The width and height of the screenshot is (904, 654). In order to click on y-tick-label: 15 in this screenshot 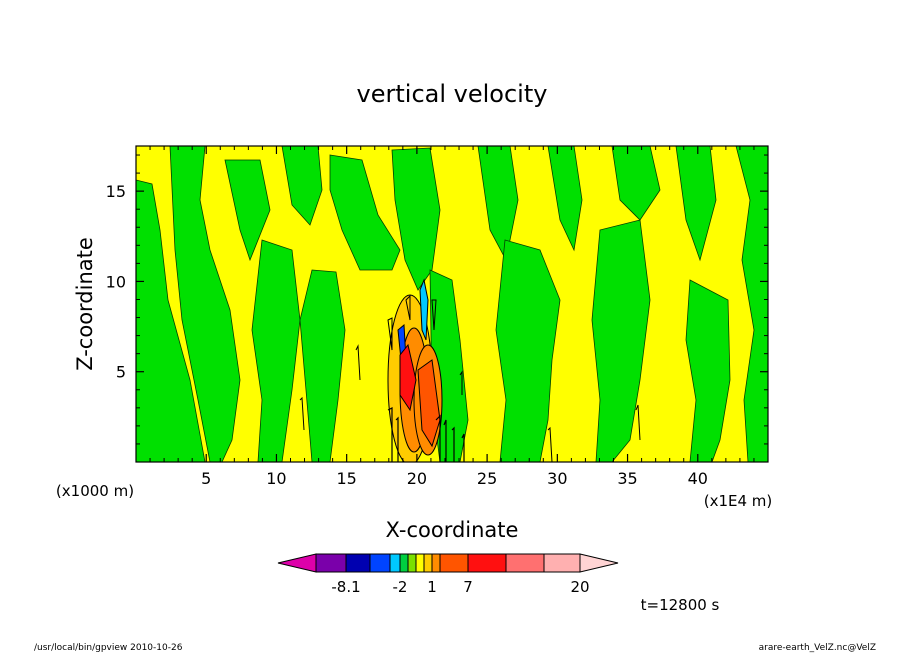, I will do `click(116, 191)`.